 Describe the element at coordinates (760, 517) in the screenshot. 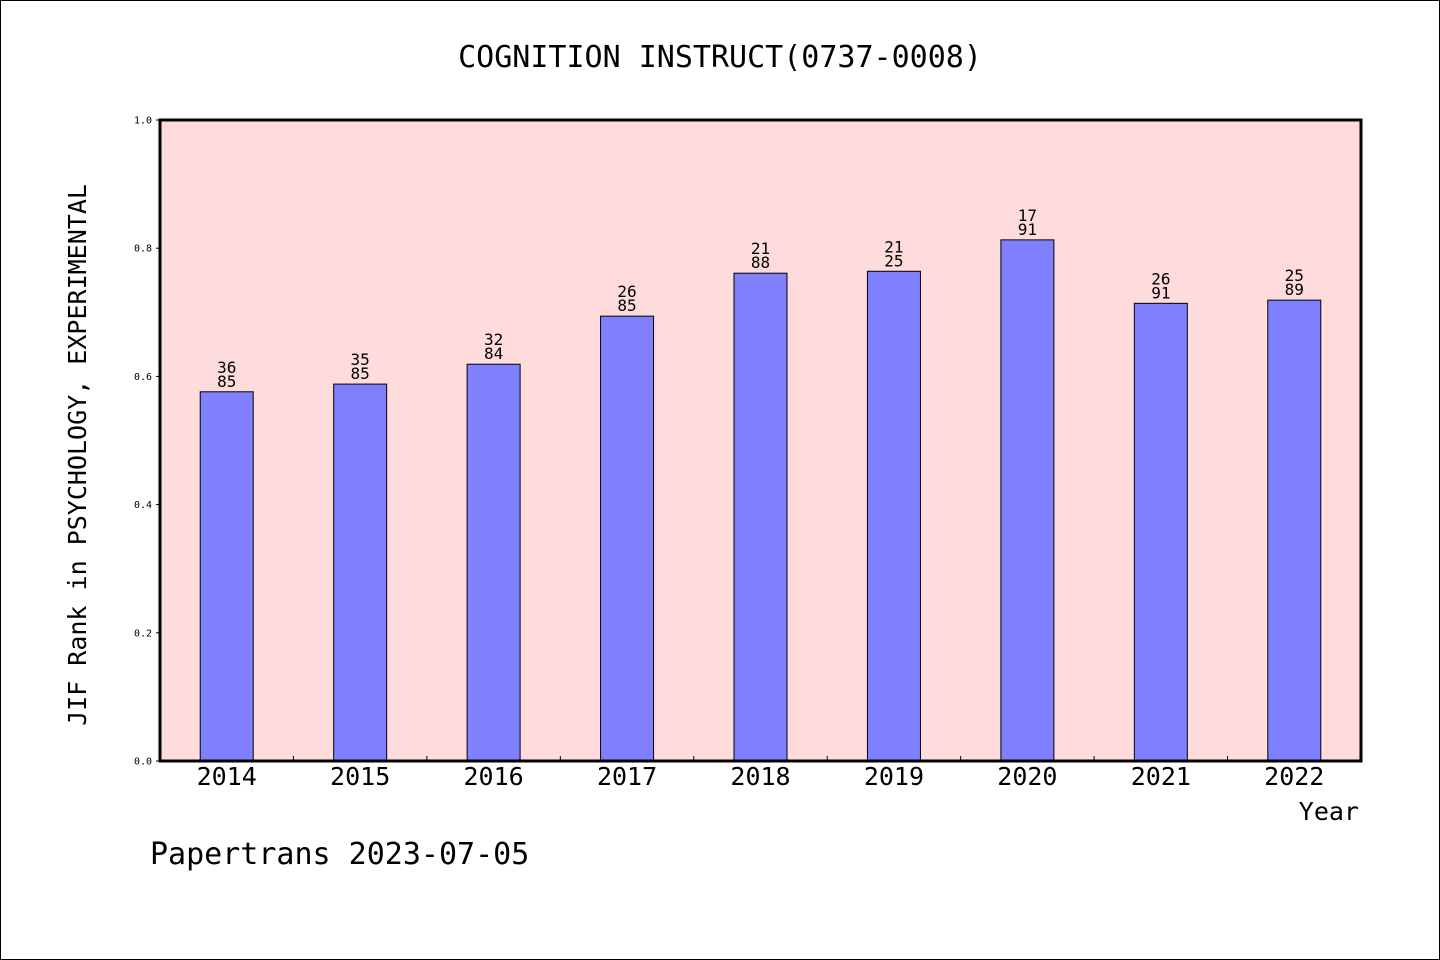

I see `bar-2018` at that location.